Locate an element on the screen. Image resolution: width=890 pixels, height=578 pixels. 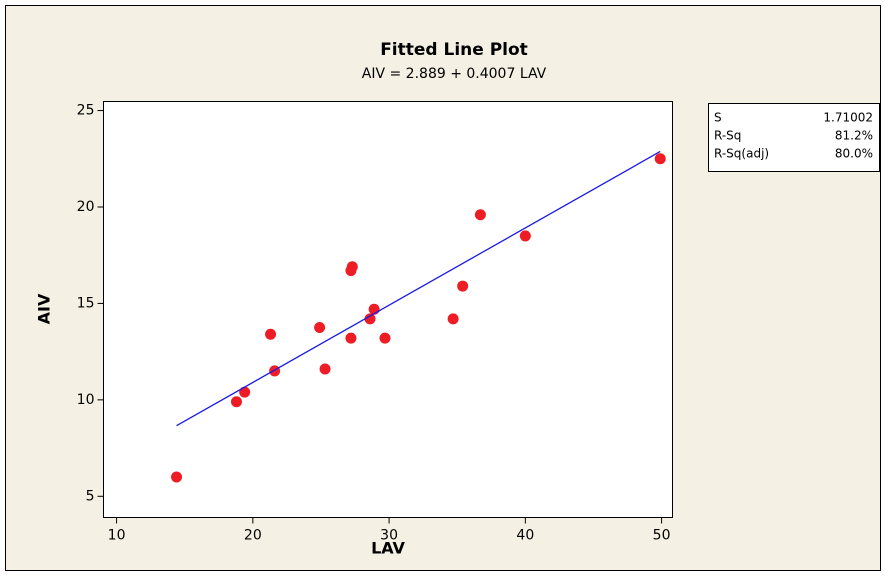
y-tick-label: 20 is located at coordinates (86, 207).